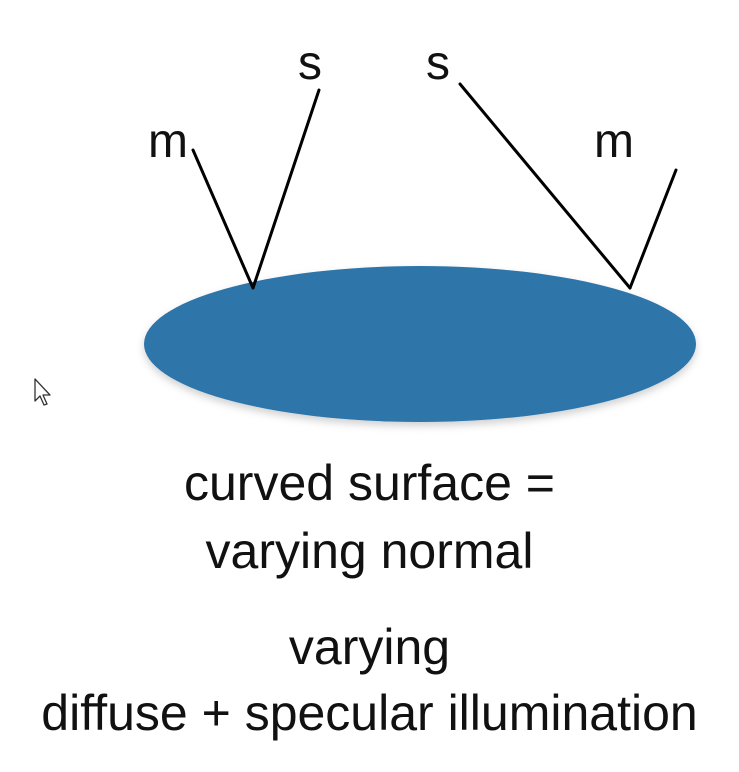 The width and height of the screenshot is (739, 772). I want to click on caption-line-2: varying normal, so click(369, 551).